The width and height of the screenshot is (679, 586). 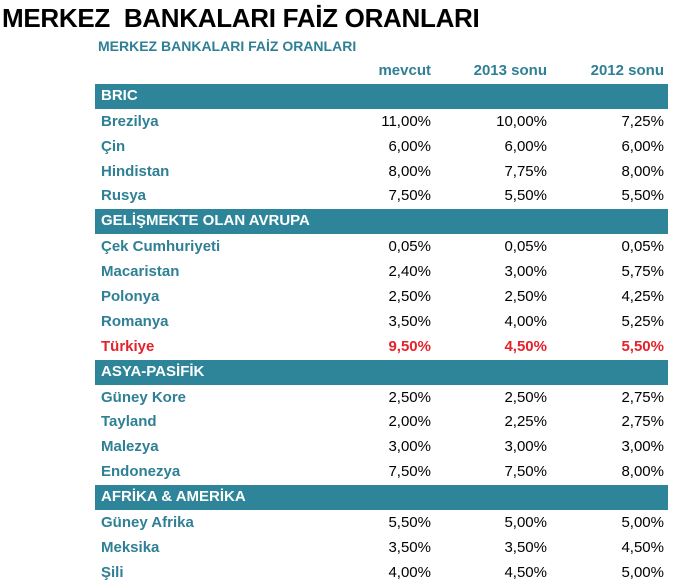 I want to click on rate-2013: 7,75%, so click(x=525, y=171).